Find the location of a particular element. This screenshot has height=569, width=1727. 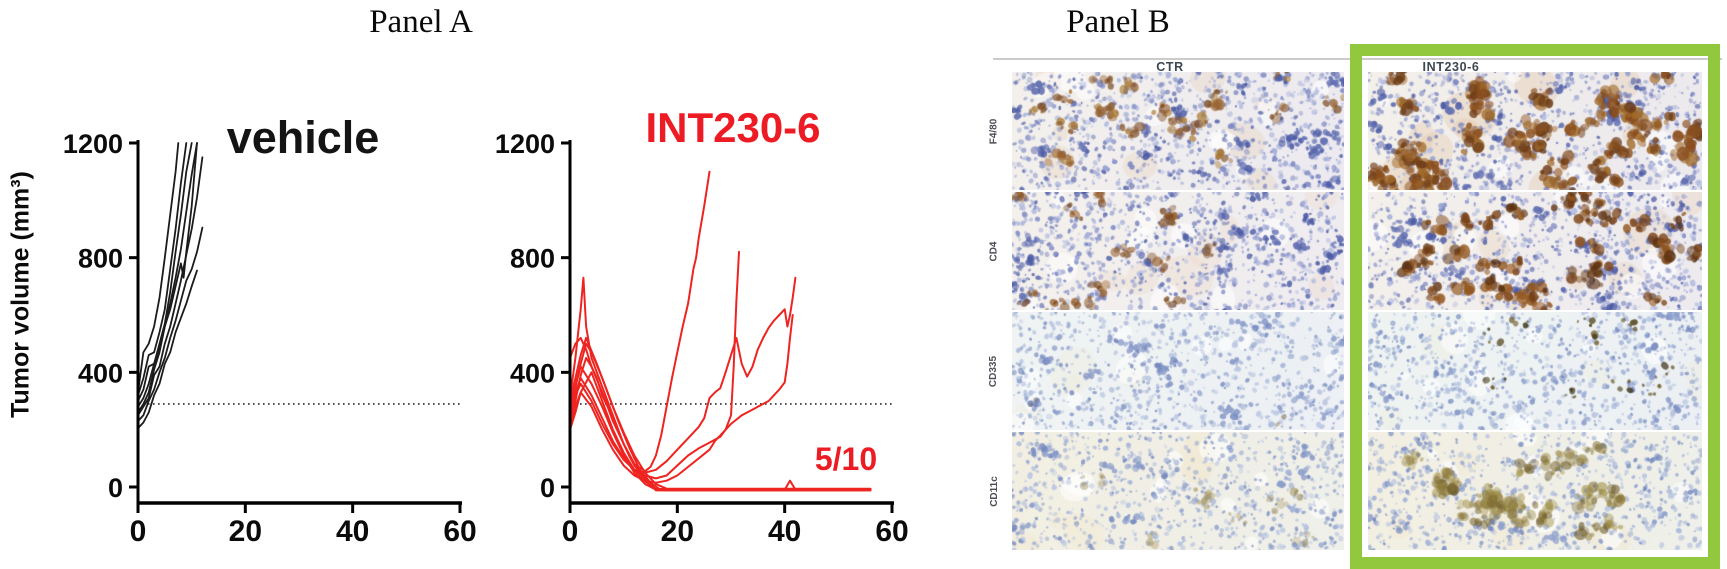

row-label-cd11c: CD11c is located at coordinates (994, 491).